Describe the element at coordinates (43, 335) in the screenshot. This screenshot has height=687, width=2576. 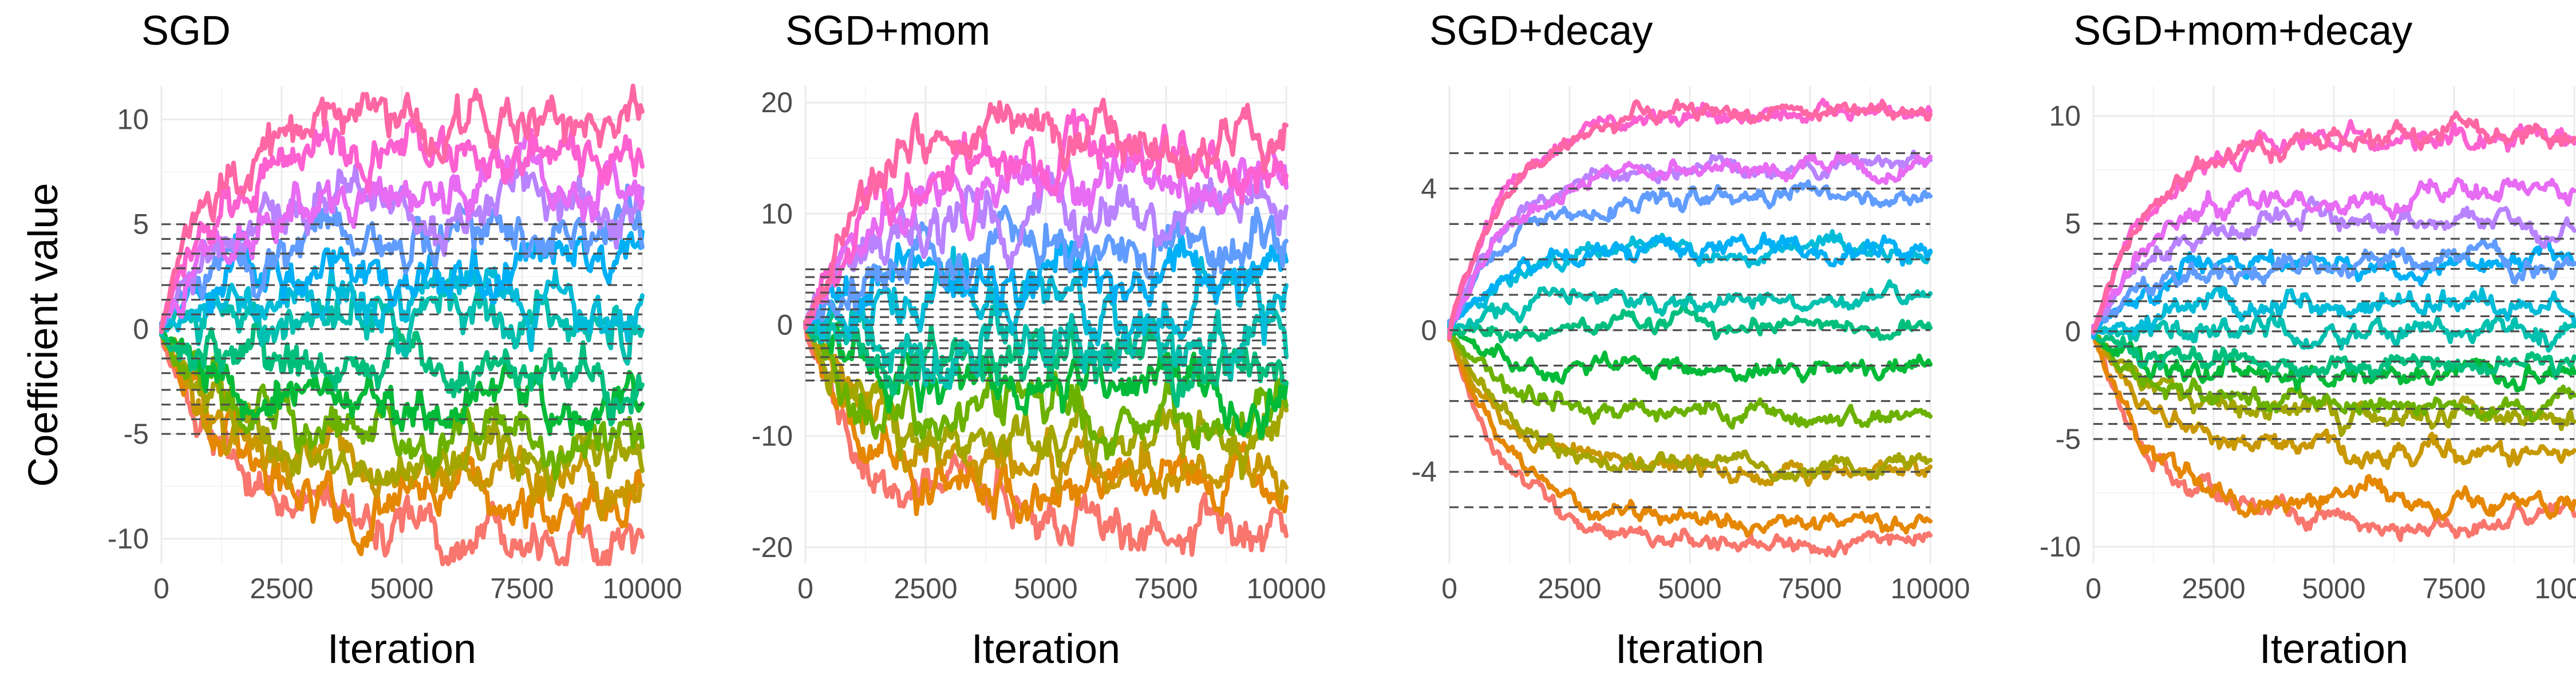
I see `y-axis-label: Coefficient value` at that location.